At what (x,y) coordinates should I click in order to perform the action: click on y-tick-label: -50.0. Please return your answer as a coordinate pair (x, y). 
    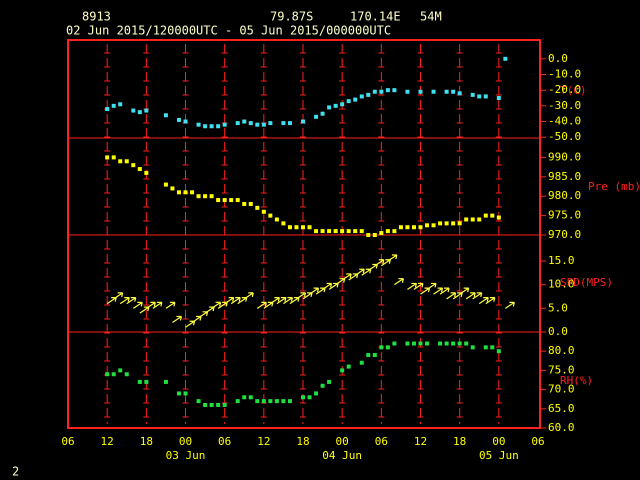
    Looking at the image, I should click on (564, 136).